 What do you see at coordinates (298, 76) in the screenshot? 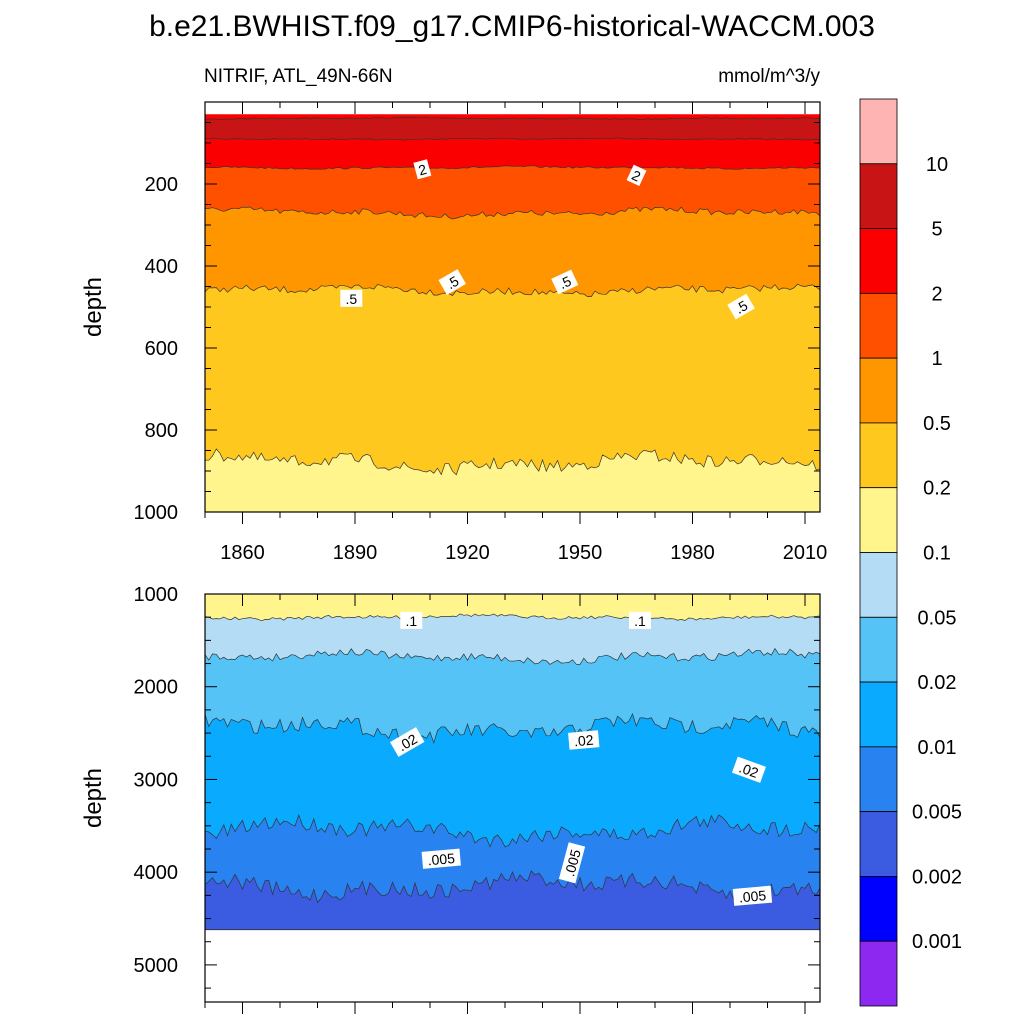
I see `subtitle-variable: NITRIF, ATL_49N-66N` at bounding box center [298, 76].